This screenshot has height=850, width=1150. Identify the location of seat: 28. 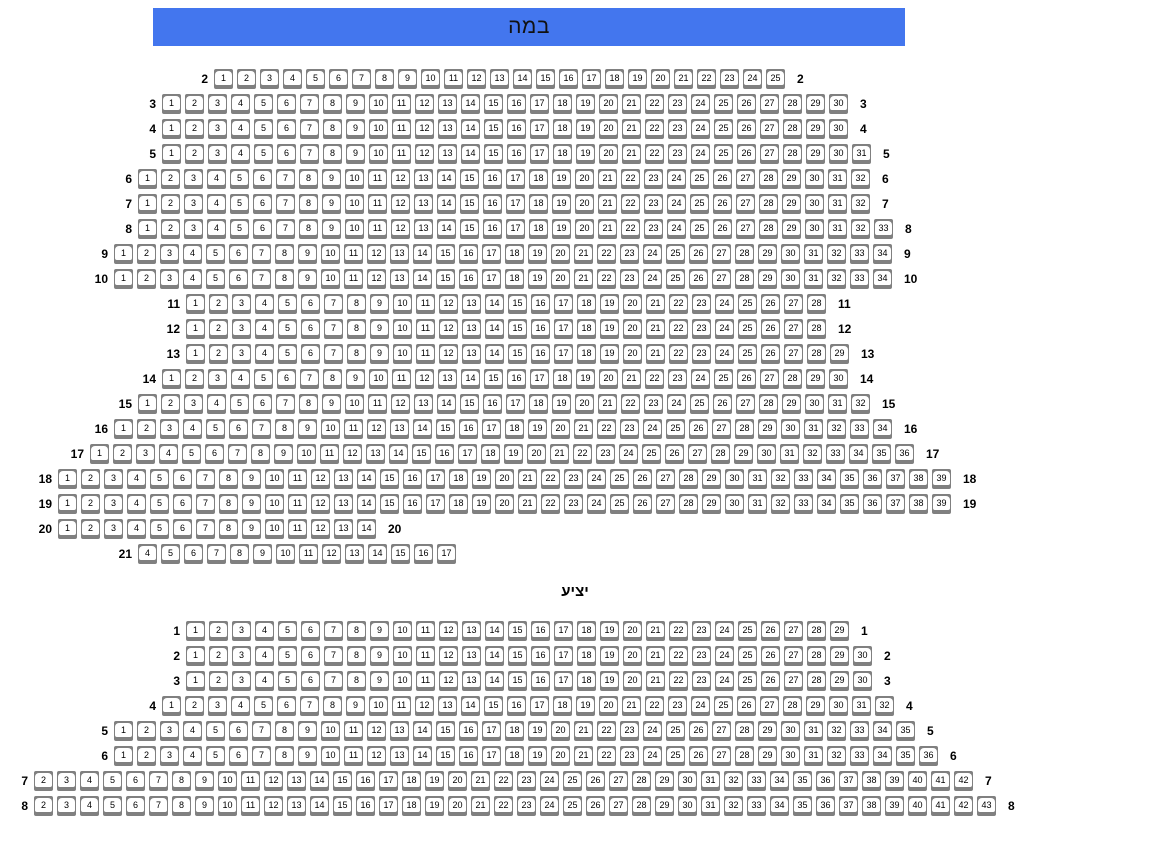
(744, 731).